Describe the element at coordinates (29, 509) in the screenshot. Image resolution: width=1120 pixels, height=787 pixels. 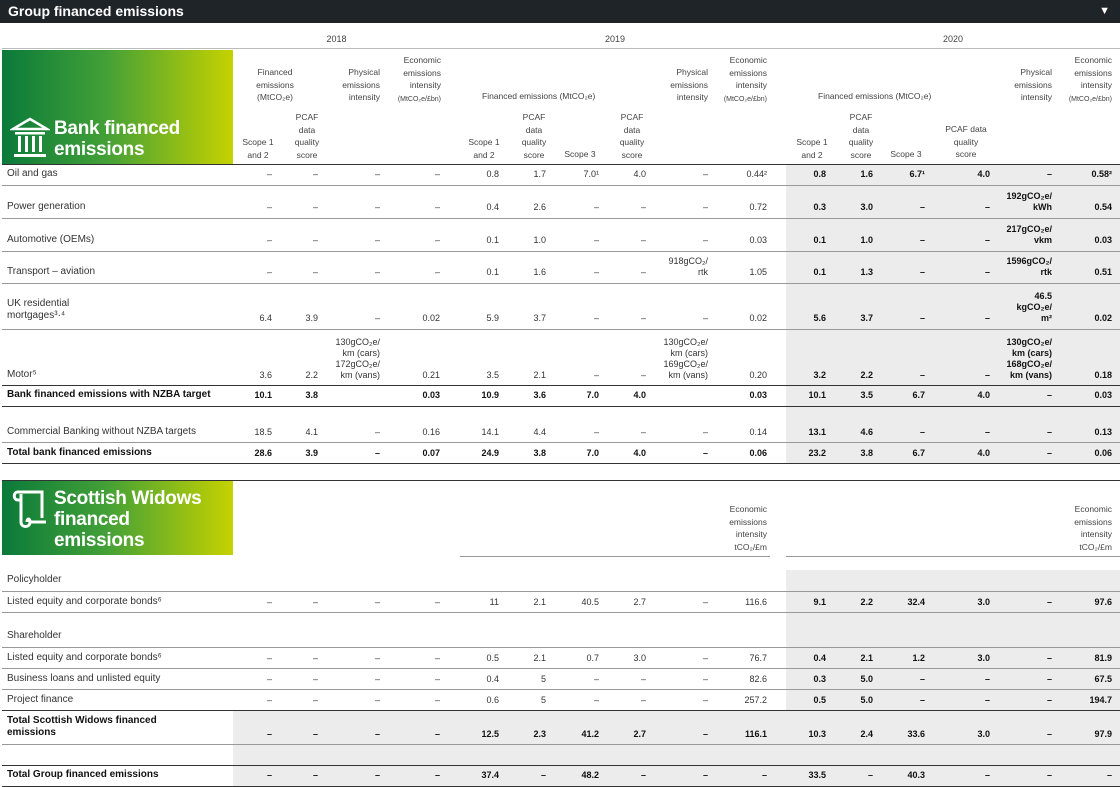
I see `scroll-icon` at that location.